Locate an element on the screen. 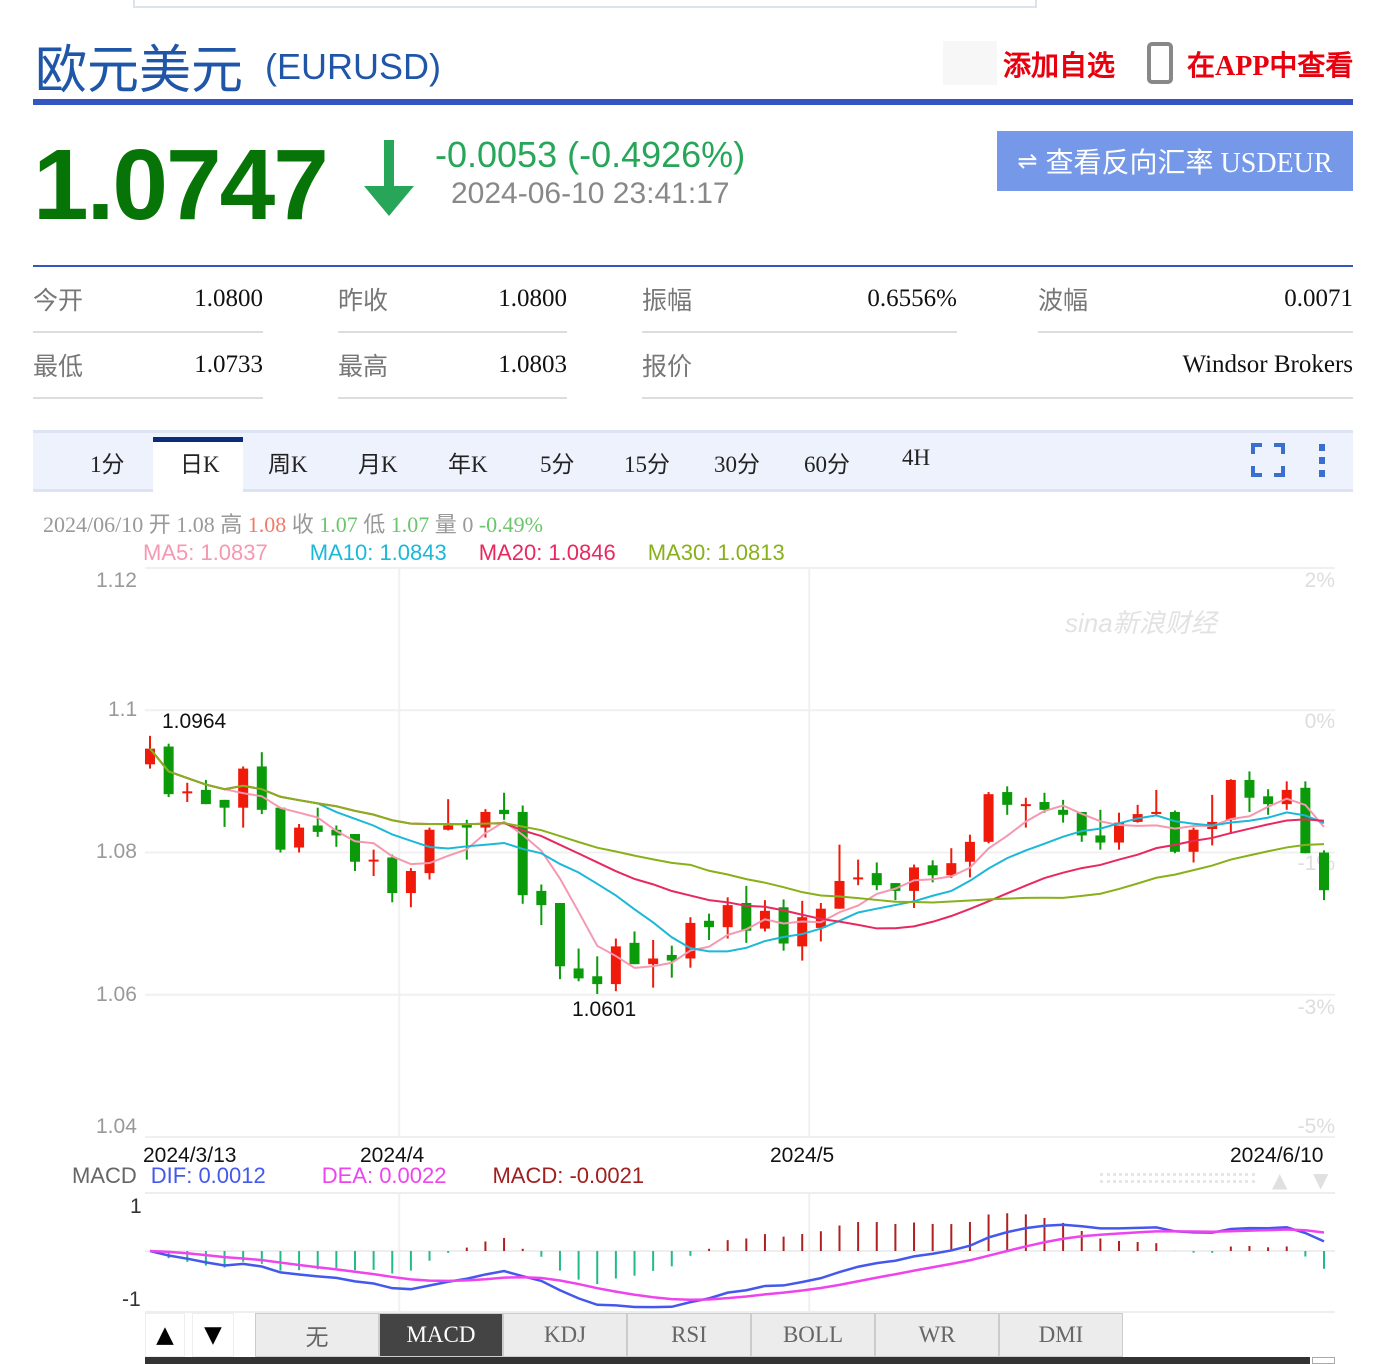  tab-1min: 1分 is located at coordinates (107, 464).